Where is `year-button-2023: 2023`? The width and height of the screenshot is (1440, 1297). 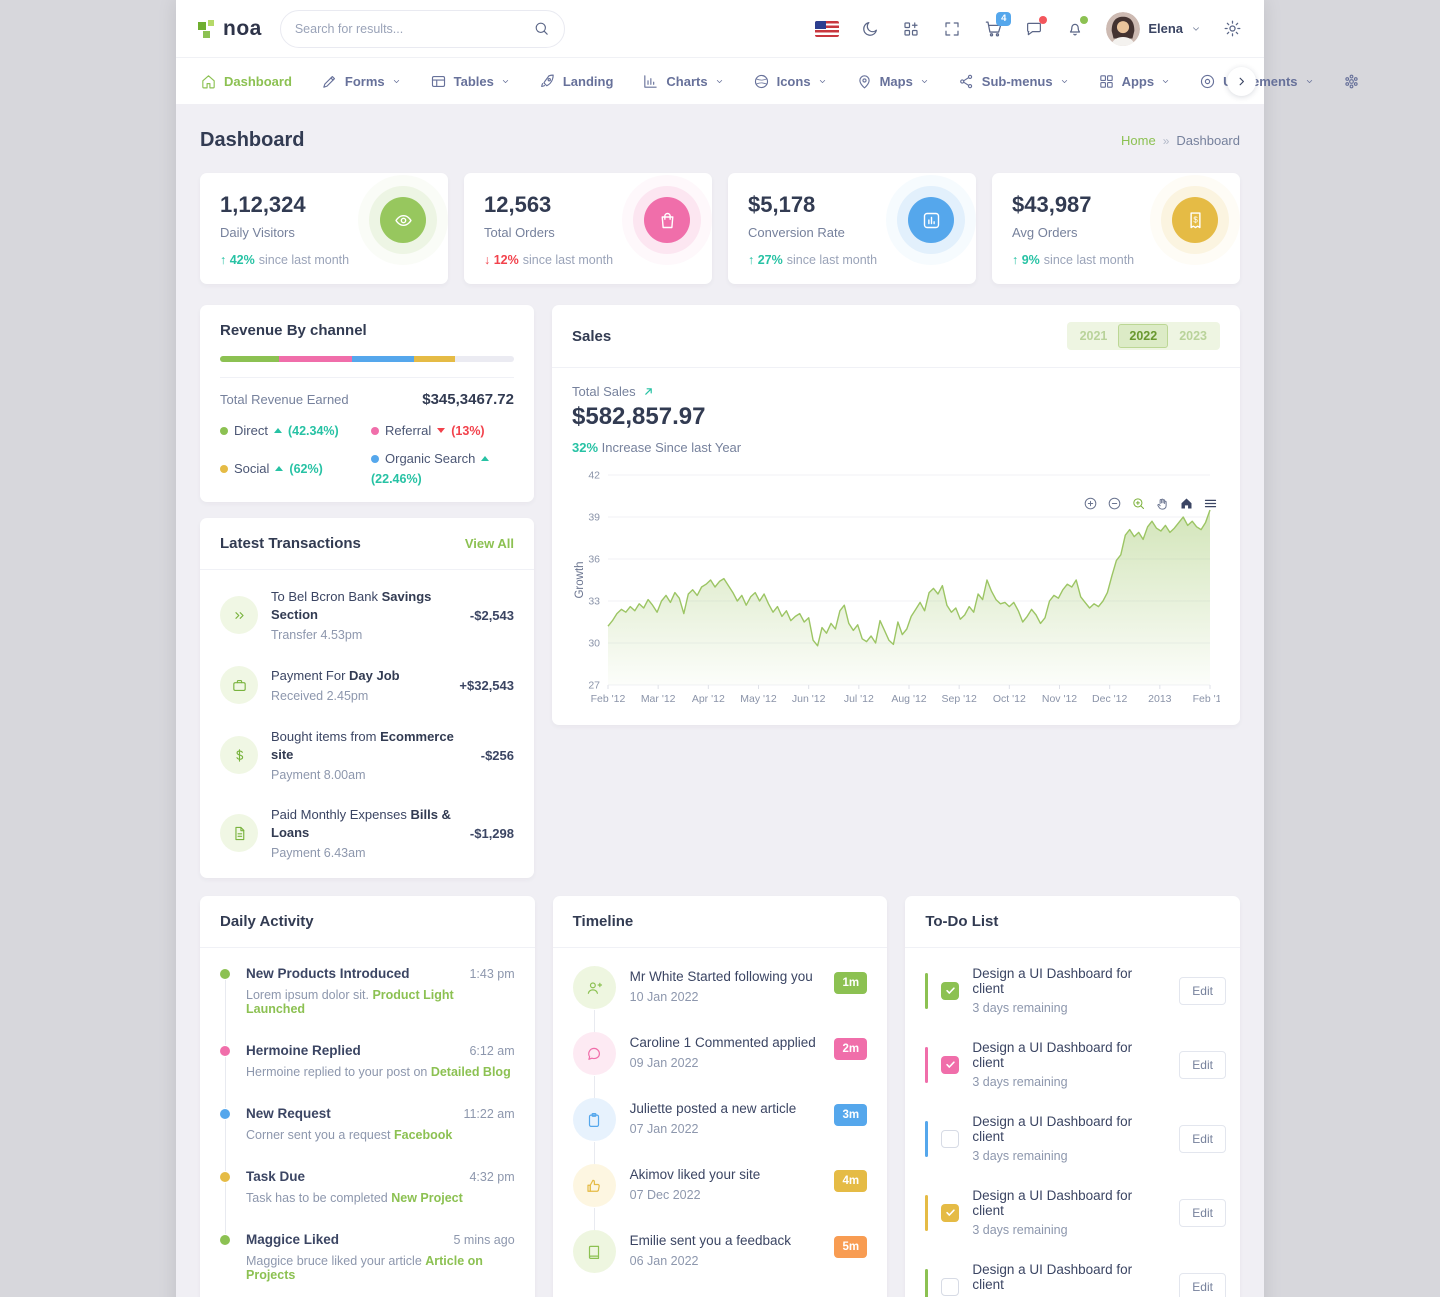
year-button-2023: 2023 is located at coordinates (1193, 336).